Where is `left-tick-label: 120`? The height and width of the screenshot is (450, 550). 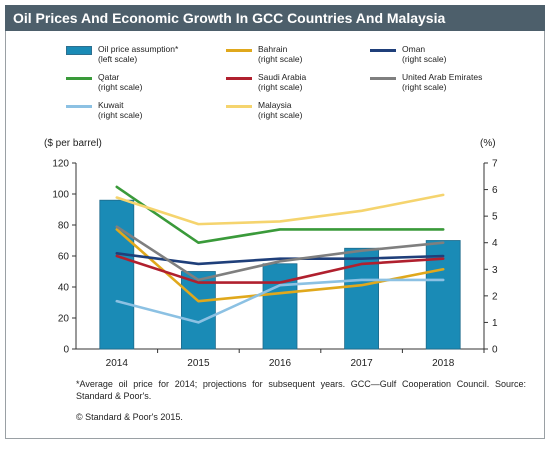 left-tick-label: 120 is located at coordinates (60, 164).